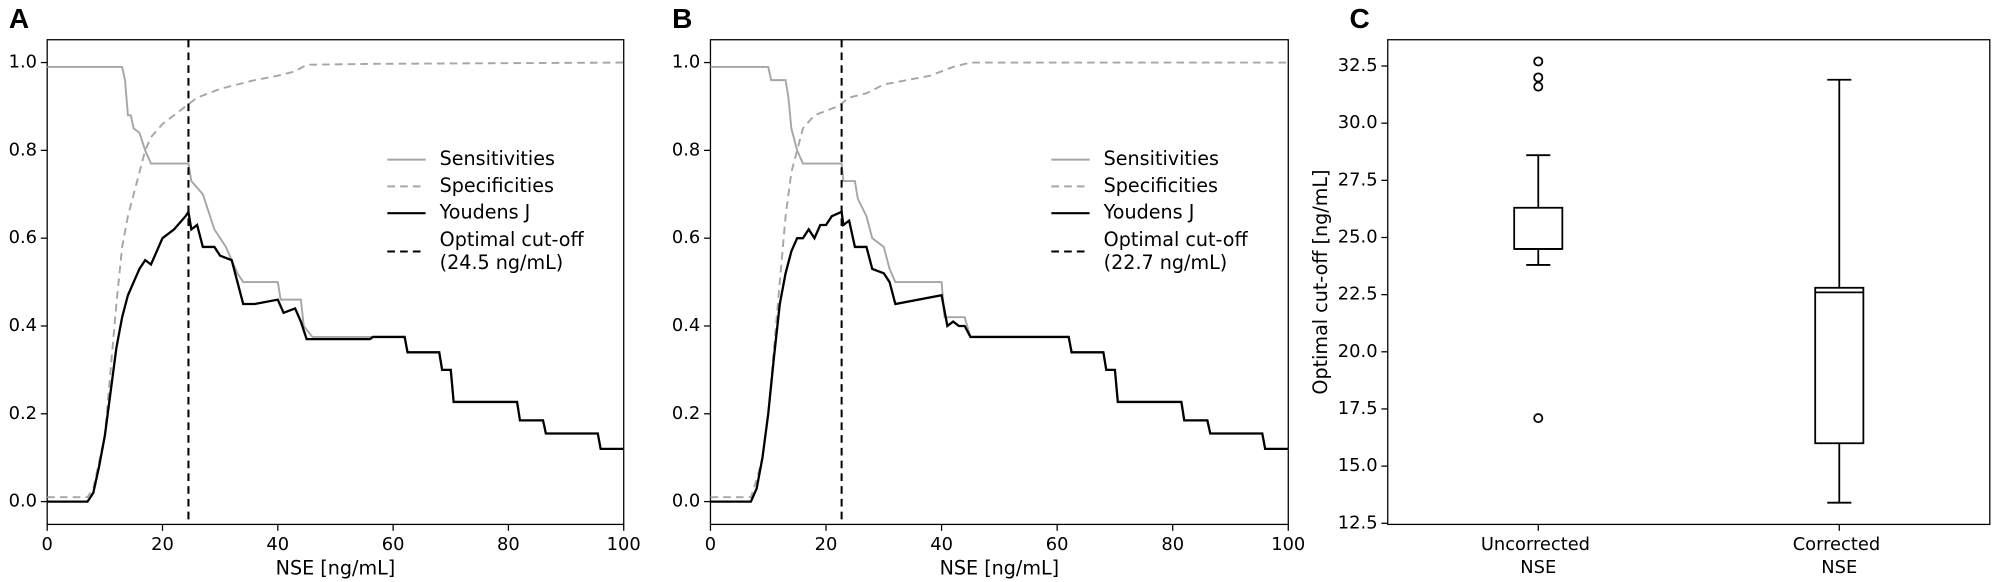 Image resolution: width=2000 pixels, height=582 pixels. I want to click on y-tick-label: 15.0, so click(1358, 465).